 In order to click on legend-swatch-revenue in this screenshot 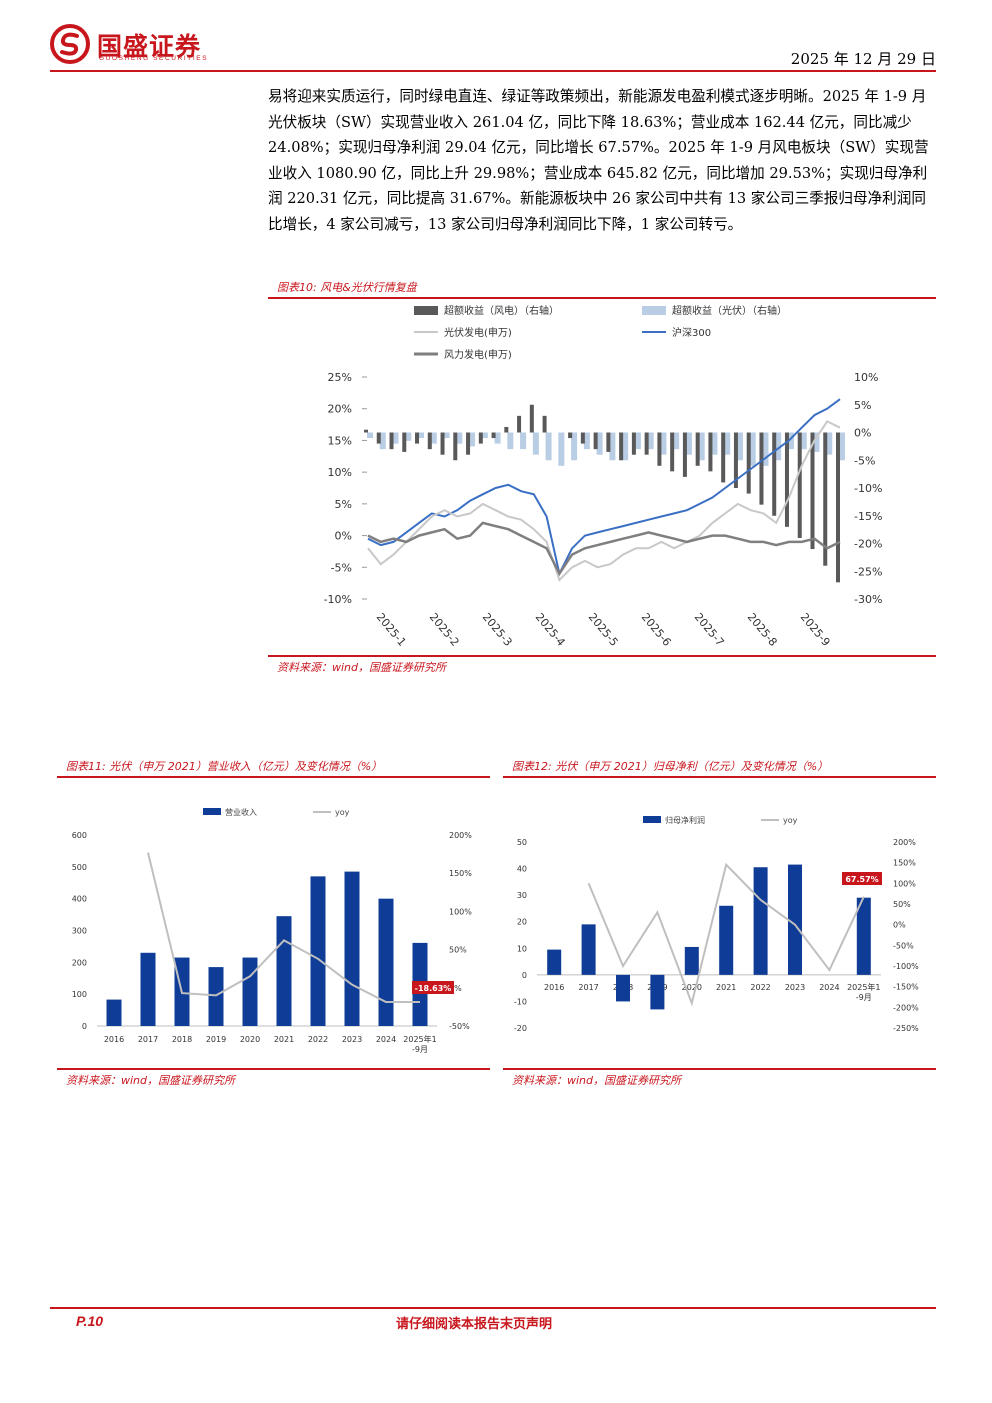, I will do `click(212, 811)`.